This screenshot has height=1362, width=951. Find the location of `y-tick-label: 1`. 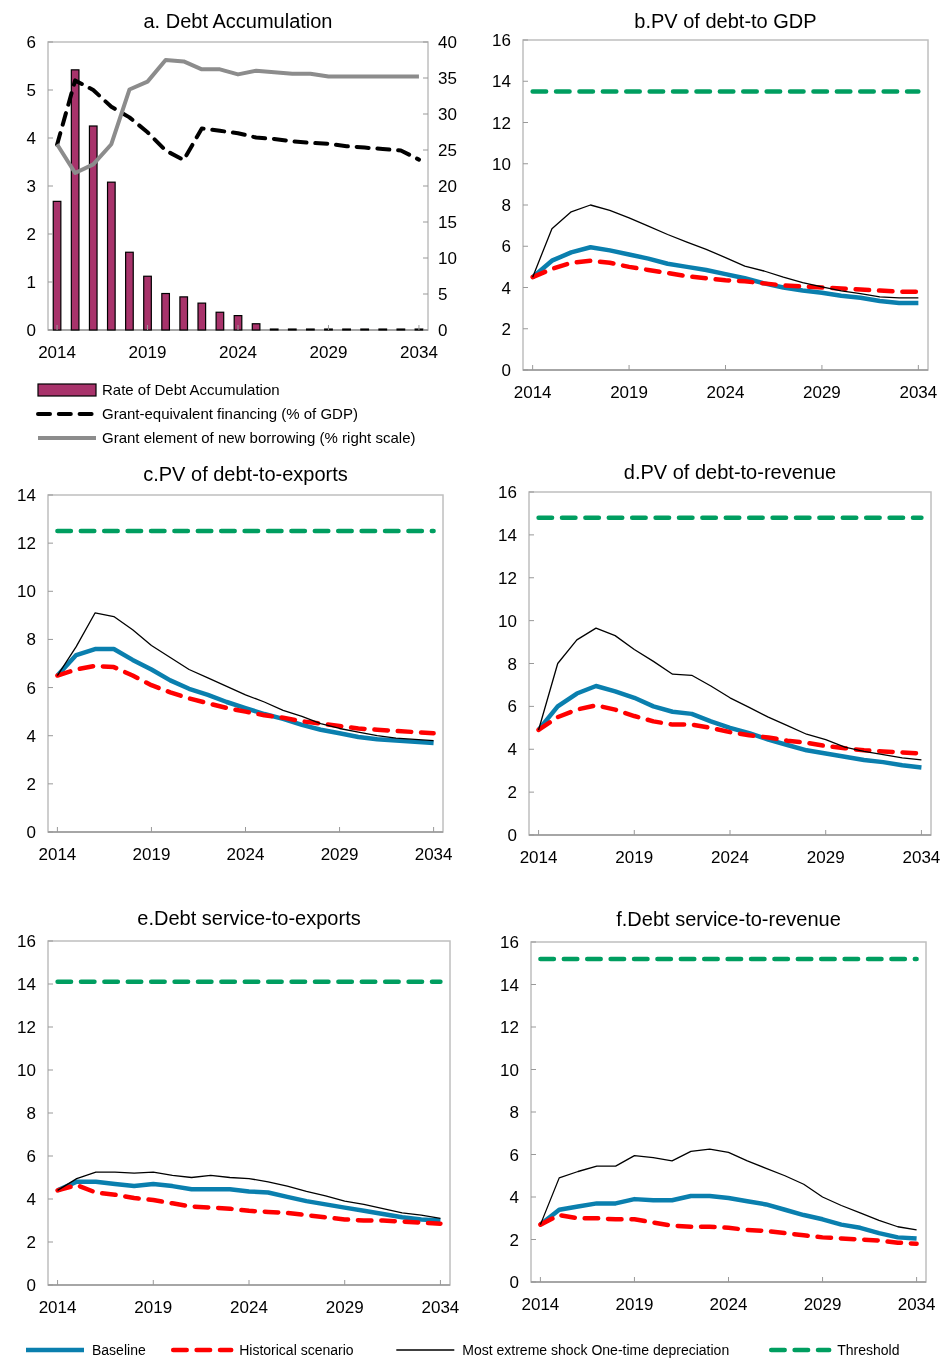

y-tick-label: 1 is located at coordinates (31, 282).